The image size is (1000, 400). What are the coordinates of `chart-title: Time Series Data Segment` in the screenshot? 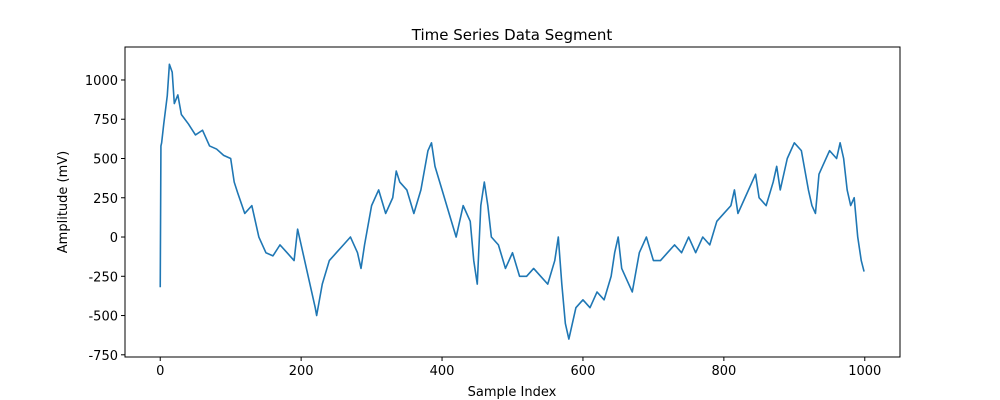 It's located at (512, 35).